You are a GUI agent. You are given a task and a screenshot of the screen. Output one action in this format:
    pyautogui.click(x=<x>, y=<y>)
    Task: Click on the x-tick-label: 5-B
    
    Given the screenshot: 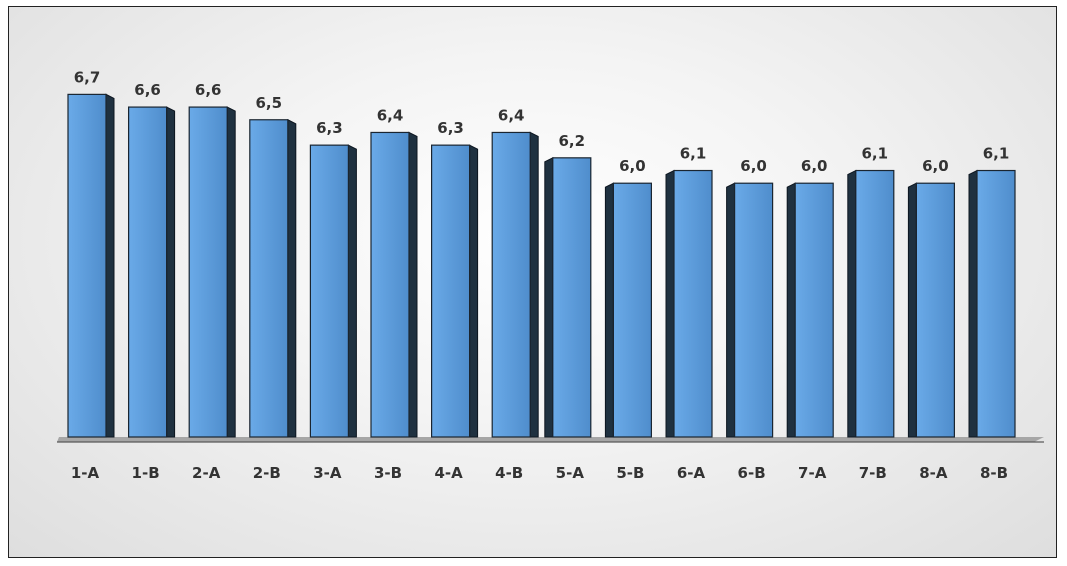 What is the action you would take?
    pyautogui.click(x=630, y=473)
    